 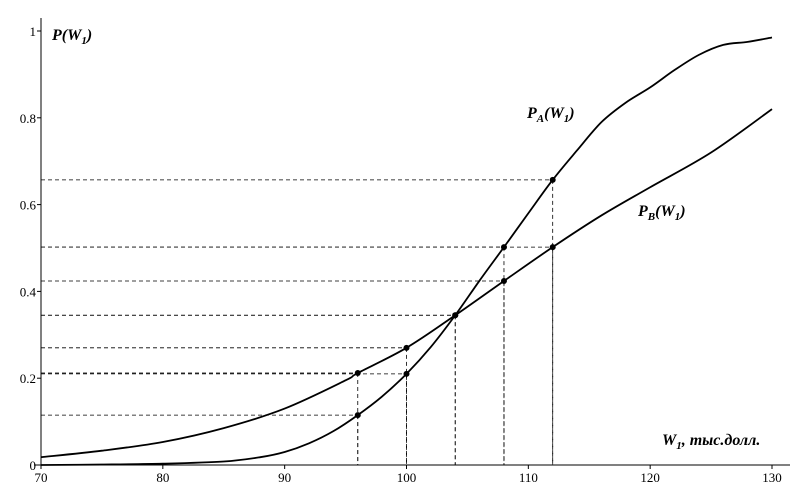 I want to click on series-label: PB(W1), so click(x=661, y=213).